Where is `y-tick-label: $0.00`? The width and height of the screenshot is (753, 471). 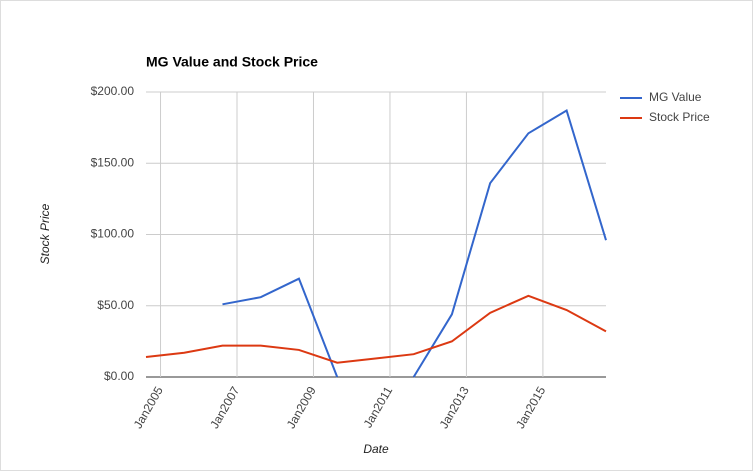 y-tick-label: $0.00 is located at coordinates (119, 376).